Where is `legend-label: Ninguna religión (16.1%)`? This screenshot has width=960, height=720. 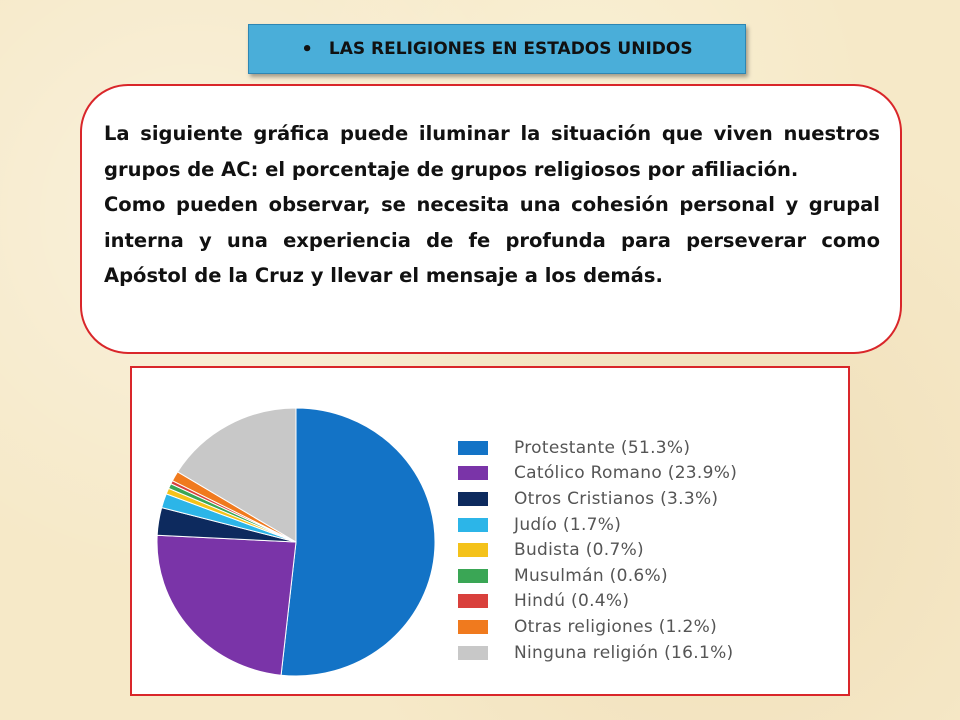 legend-label: Ninguna religión (16.1%) is located at coordinates (624, 652).